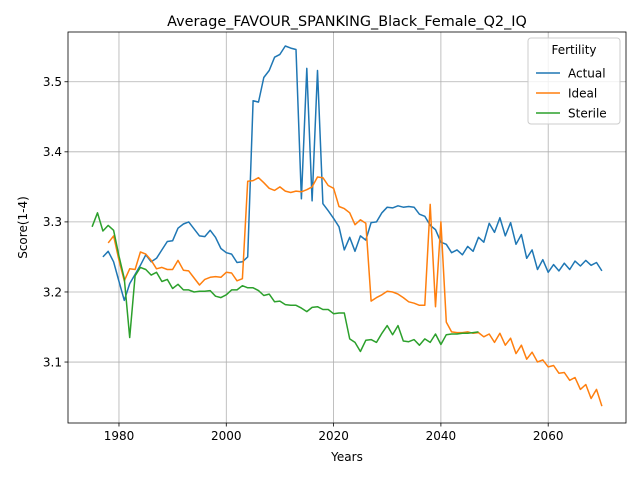  Describe the element at coordinates (52, 362) in the screenshot. I see `y-tick-label: 3.1` at that location.